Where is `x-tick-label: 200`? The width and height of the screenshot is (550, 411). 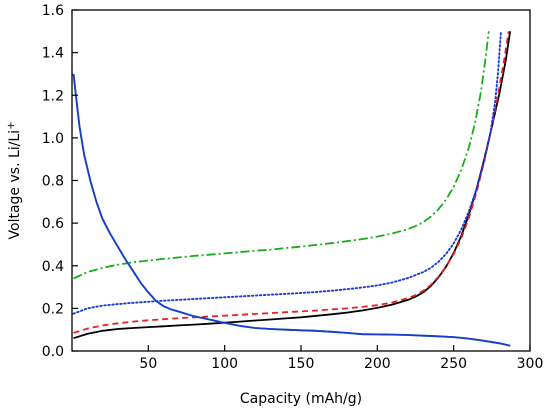
x-tick-label: 200 is located at coordinates (377, 364).